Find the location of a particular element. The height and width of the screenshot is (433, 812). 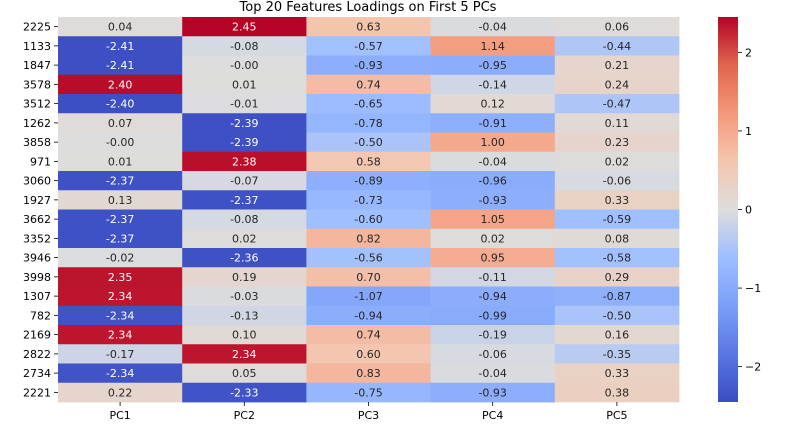

cell-value-label: 1.14 is located at coordinates (492, 46).